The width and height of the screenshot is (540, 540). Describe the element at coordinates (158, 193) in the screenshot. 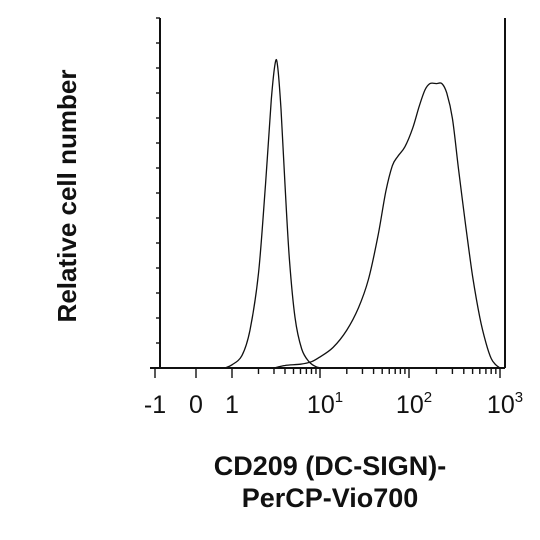

I see `y-axis-ticks` at that location.